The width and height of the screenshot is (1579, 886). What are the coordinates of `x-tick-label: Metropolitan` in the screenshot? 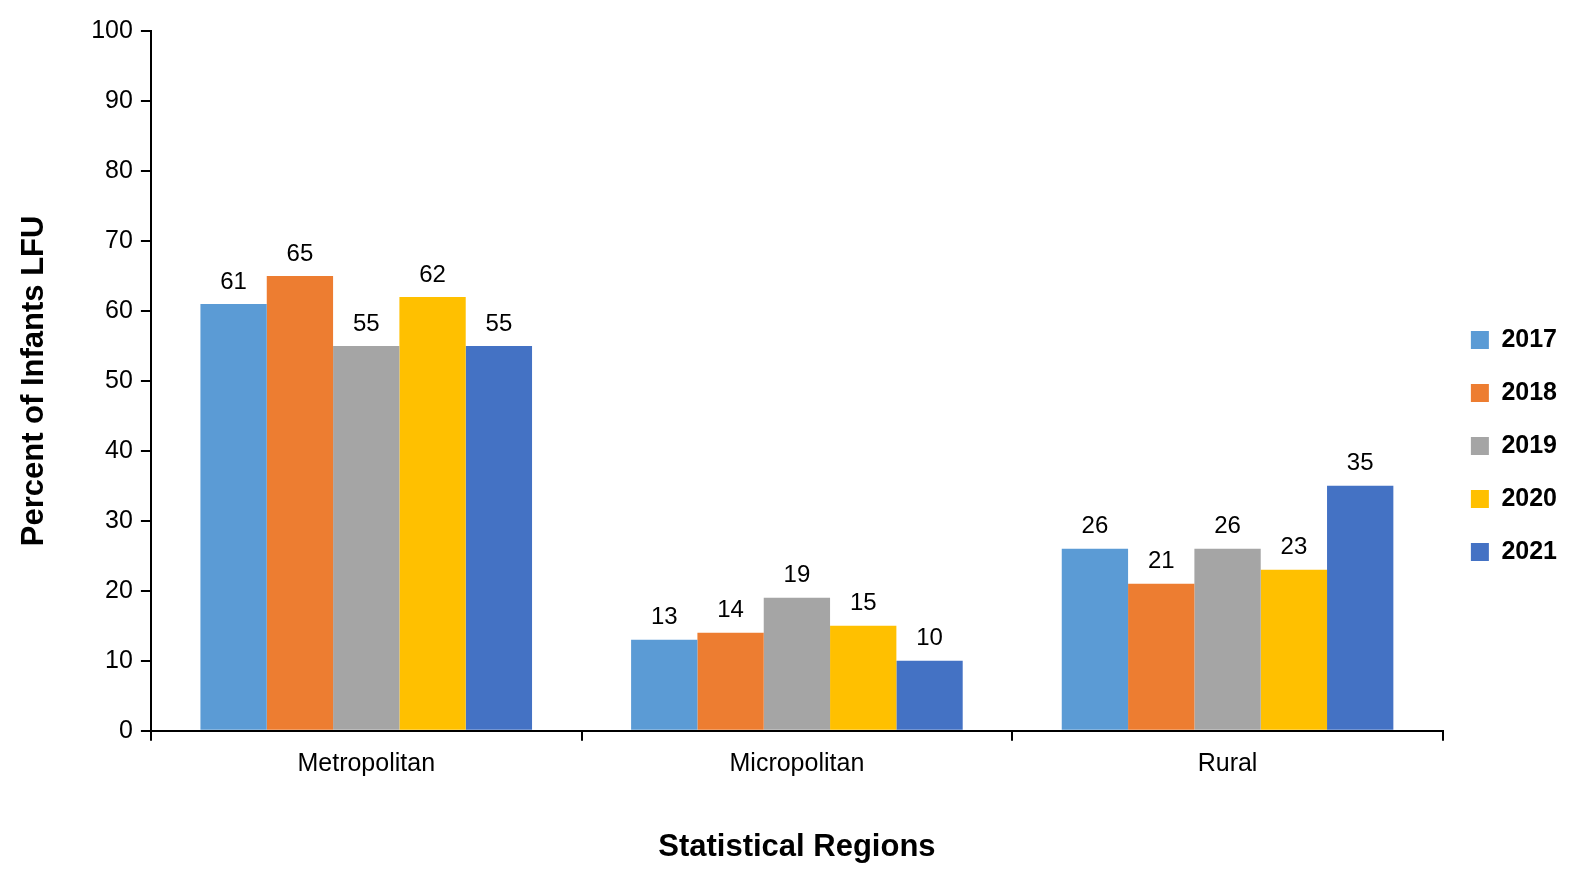 It's located at (366, 761).